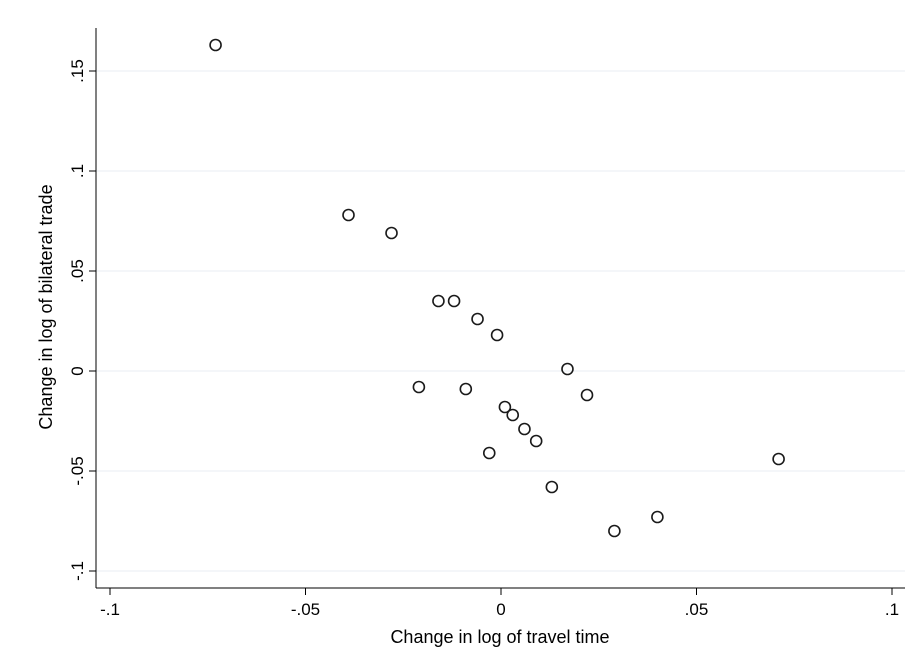  Describe the element at coordinates (500, 609) in the screenshot. I see `x-tick-label: 0` at that location.